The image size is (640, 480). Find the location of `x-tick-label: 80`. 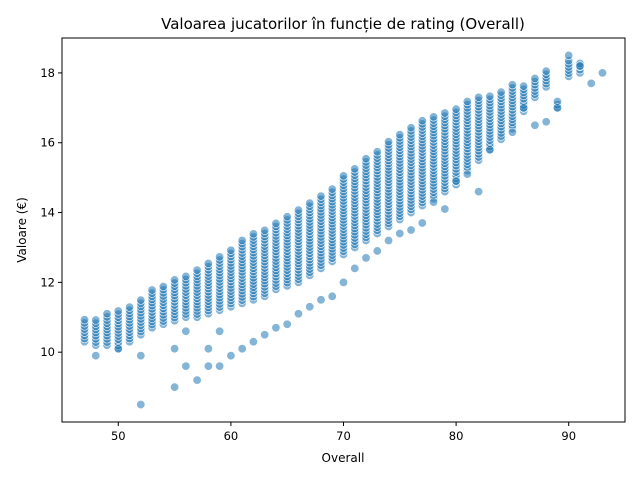

x-tick-label: 80 is located at coordinates (456, 436).